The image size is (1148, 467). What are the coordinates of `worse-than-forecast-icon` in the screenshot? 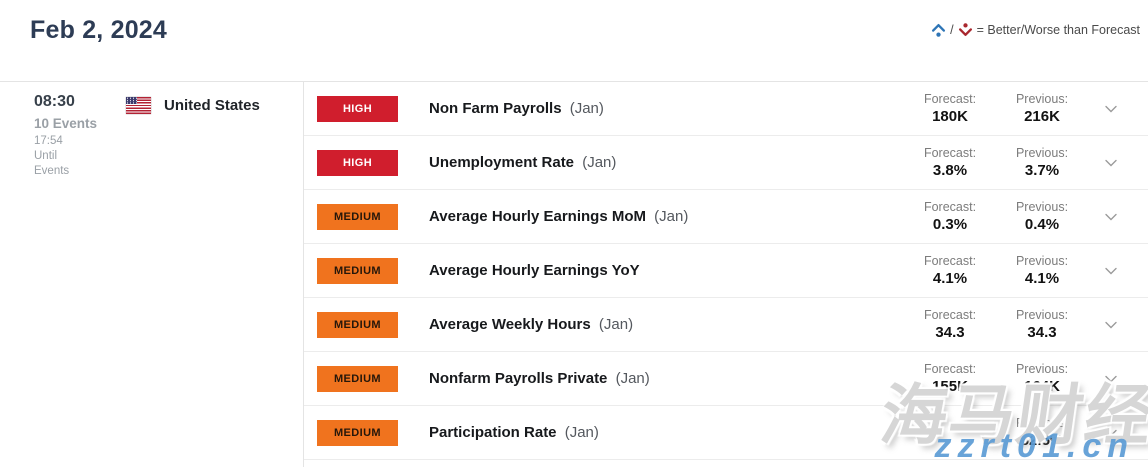 It's located at (965, 29).